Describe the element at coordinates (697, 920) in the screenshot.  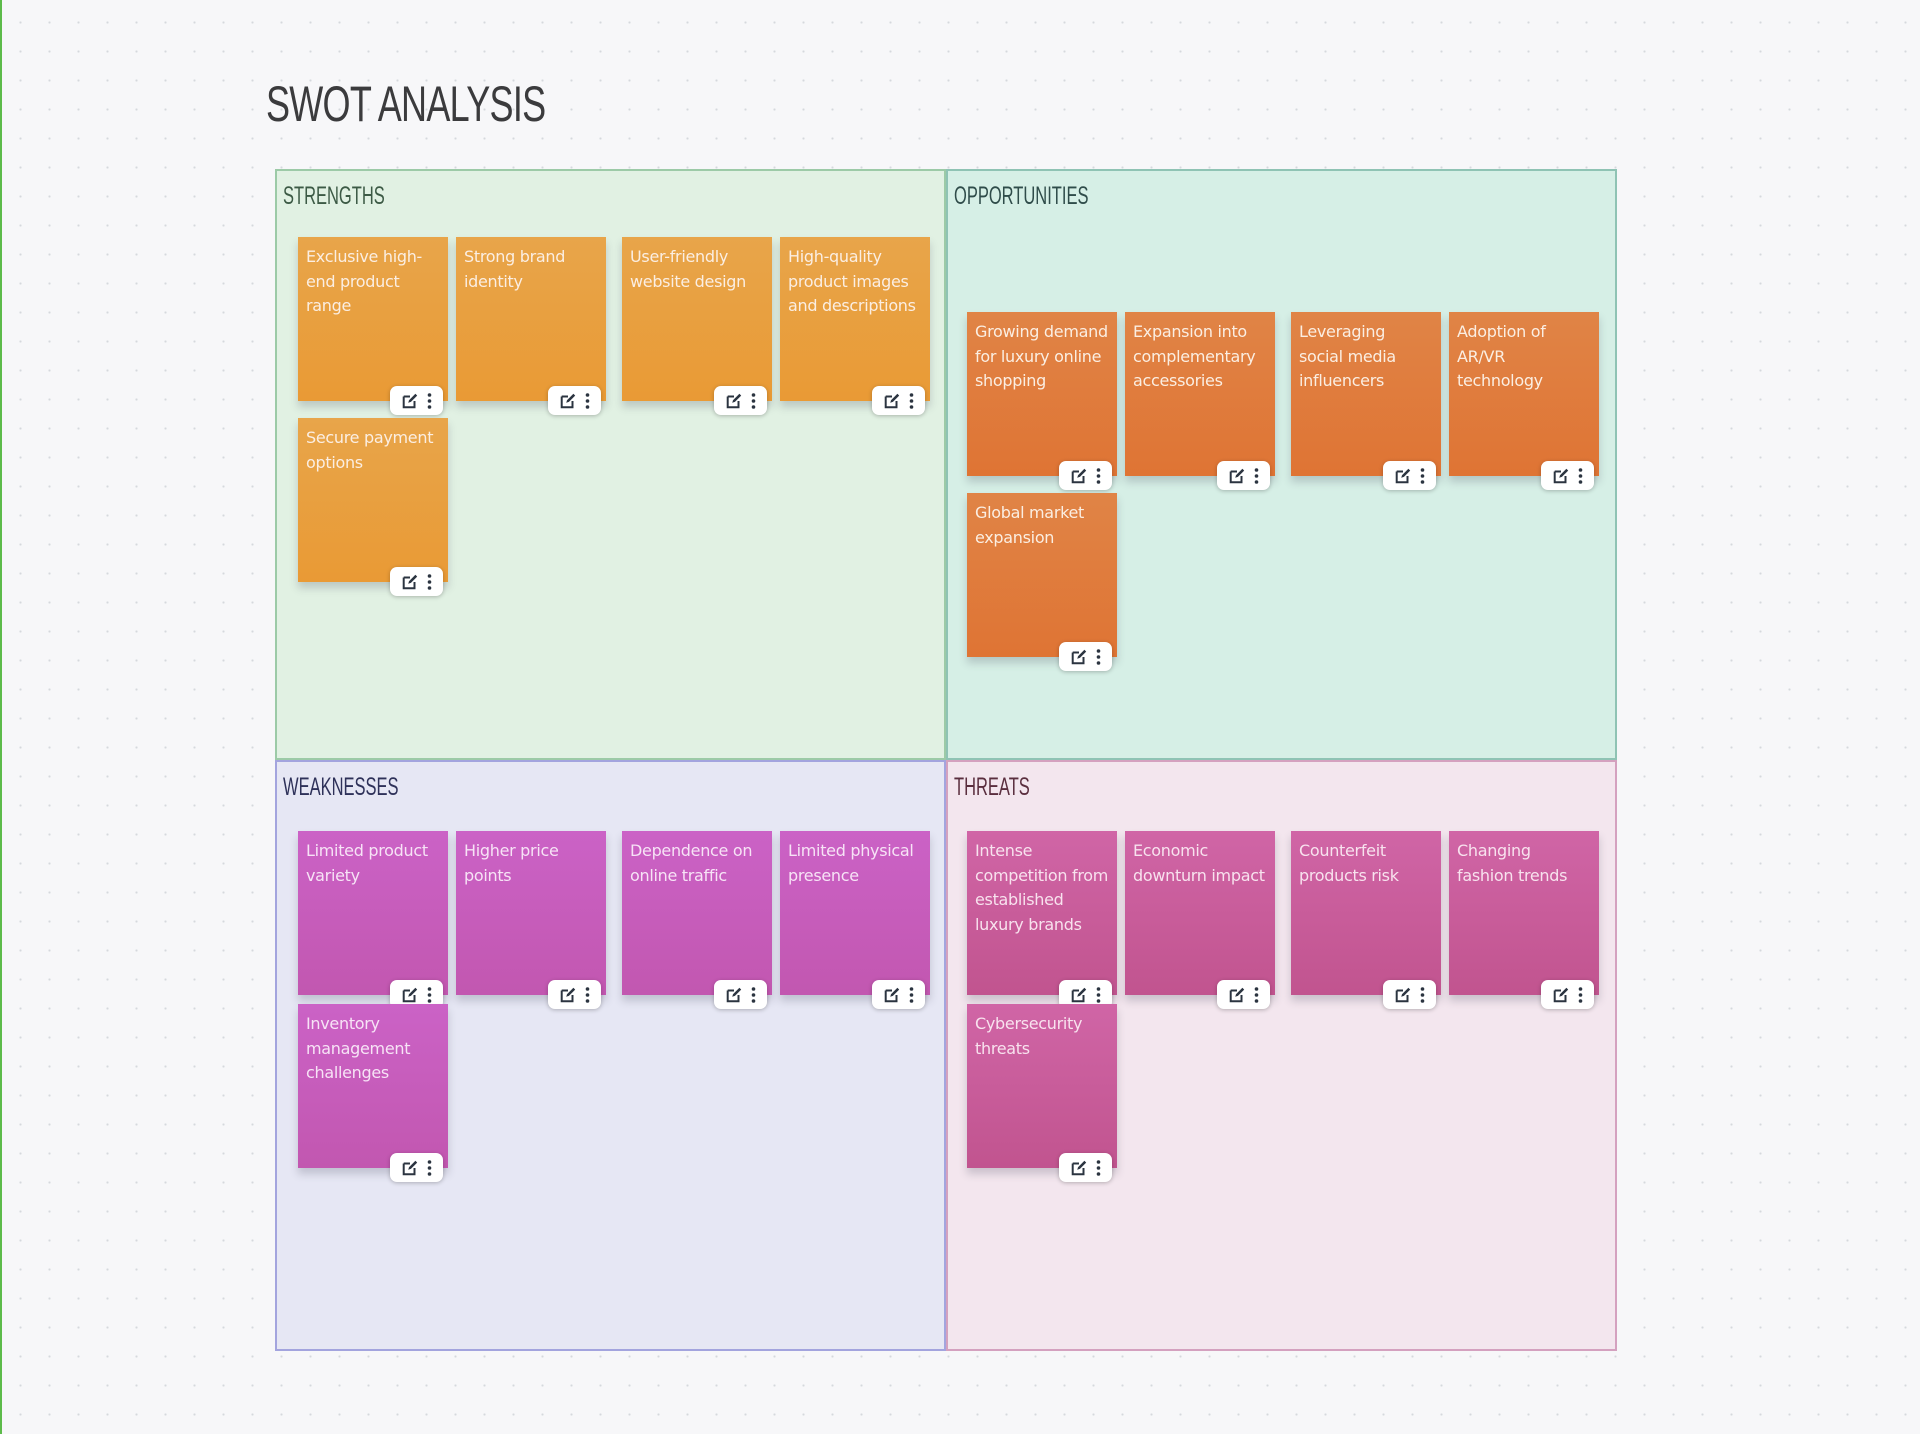
I see `sticky-note: Dependence on online traffic` at that location.